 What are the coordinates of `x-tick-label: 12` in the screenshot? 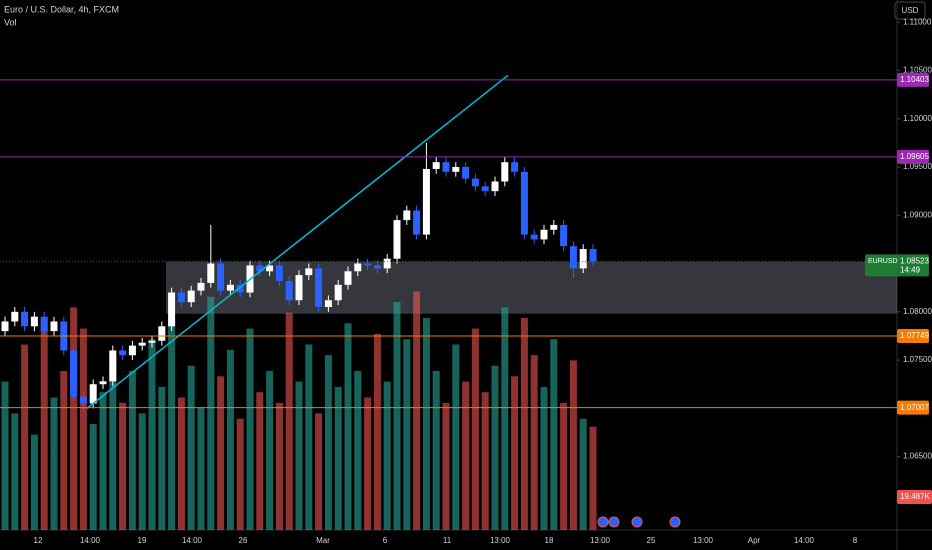 It's located at (38, 540).